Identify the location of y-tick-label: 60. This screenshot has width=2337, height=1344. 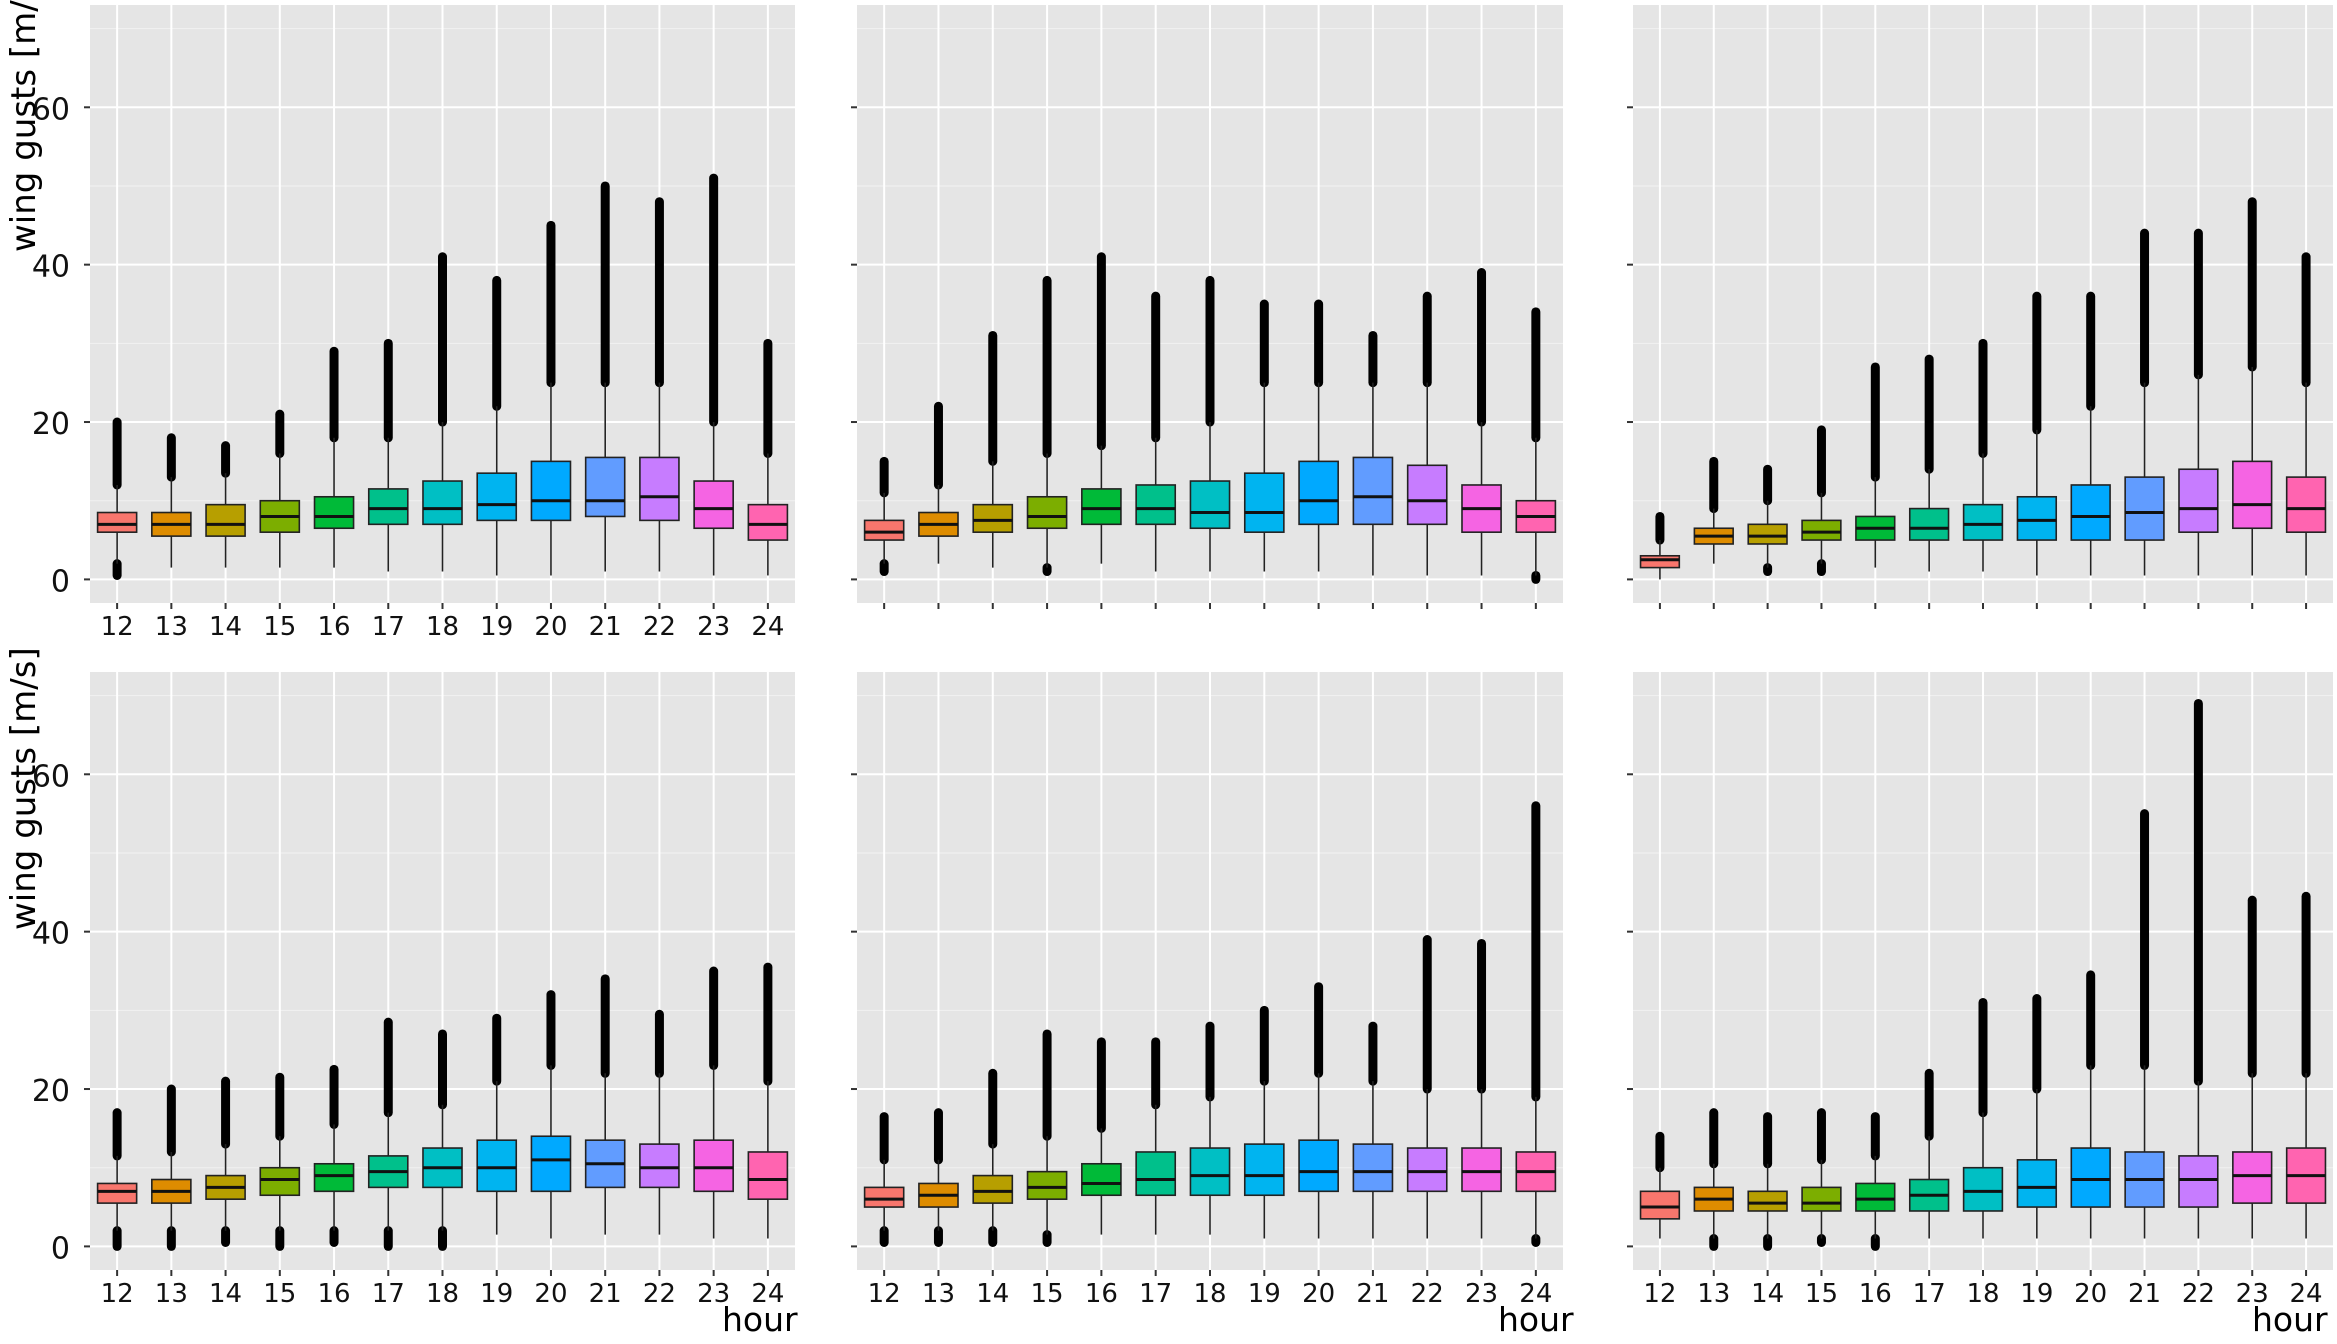
(51, 776).